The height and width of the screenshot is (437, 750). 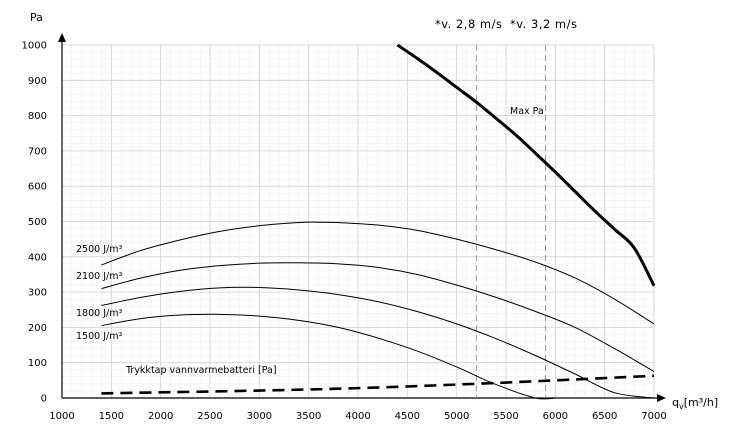 What do you see at coordinates (36, 17) in the screenshot?
I see `y-axis-label: Pa` at bounding box center [36, 17].